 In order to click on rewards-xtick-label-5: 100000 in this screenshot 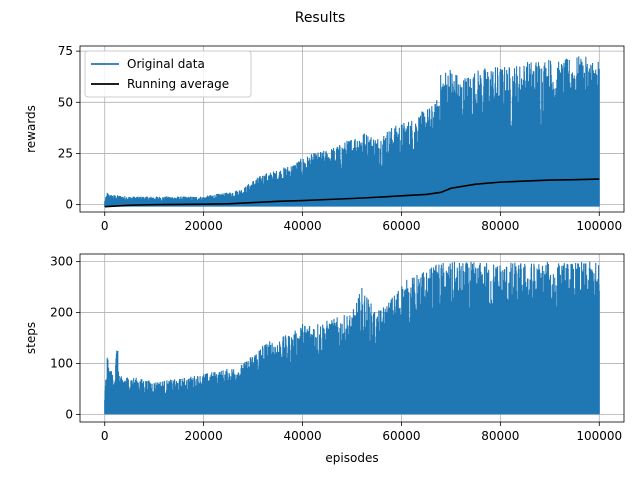, I will do `click(599, 226)`.